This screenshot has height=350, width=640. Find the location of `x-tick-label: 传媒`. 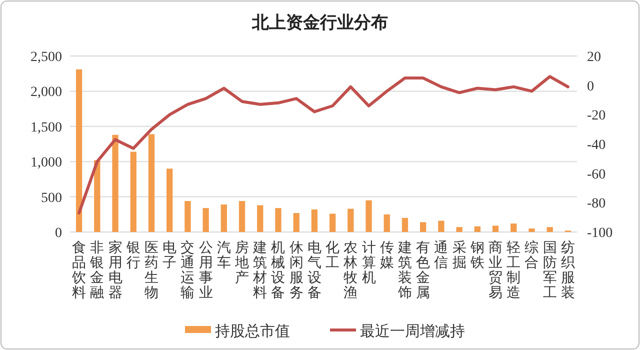

x-tick-label: 传媒 is located at coordinates (387, 255).